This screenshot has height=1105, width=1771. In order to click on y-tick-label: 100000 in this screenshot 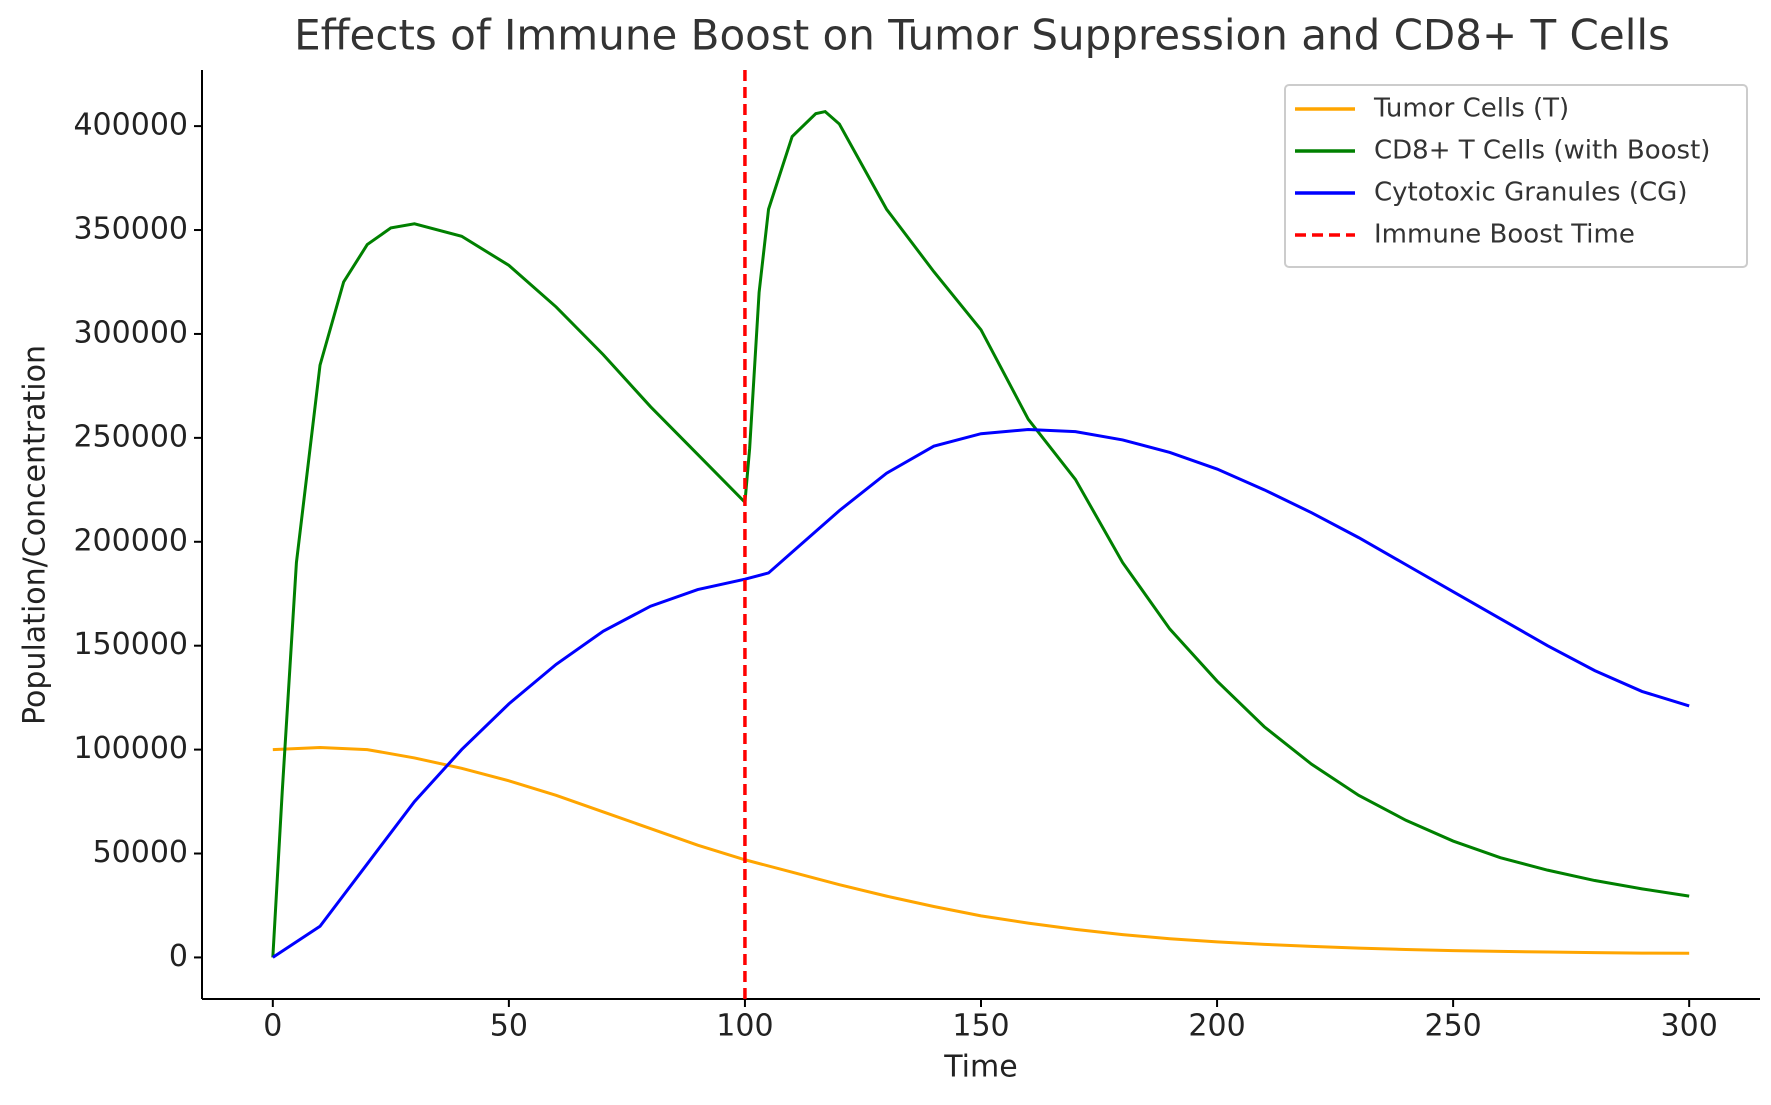, I will do `click(130, 748)`.